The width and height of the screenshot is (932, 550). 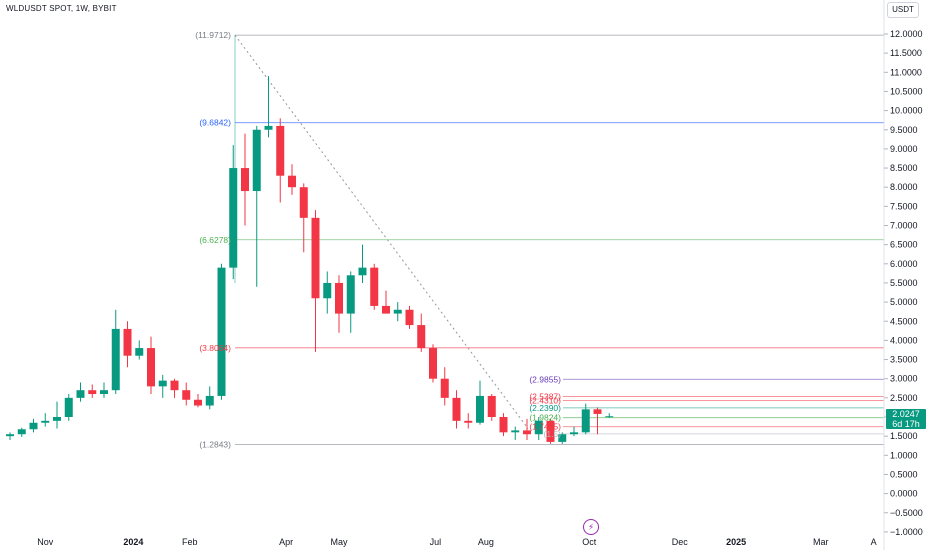 What do you see at coordinates (903, 10) in the screenshot?
I see `currency-button: USDT` at bounding box center [903, 10].